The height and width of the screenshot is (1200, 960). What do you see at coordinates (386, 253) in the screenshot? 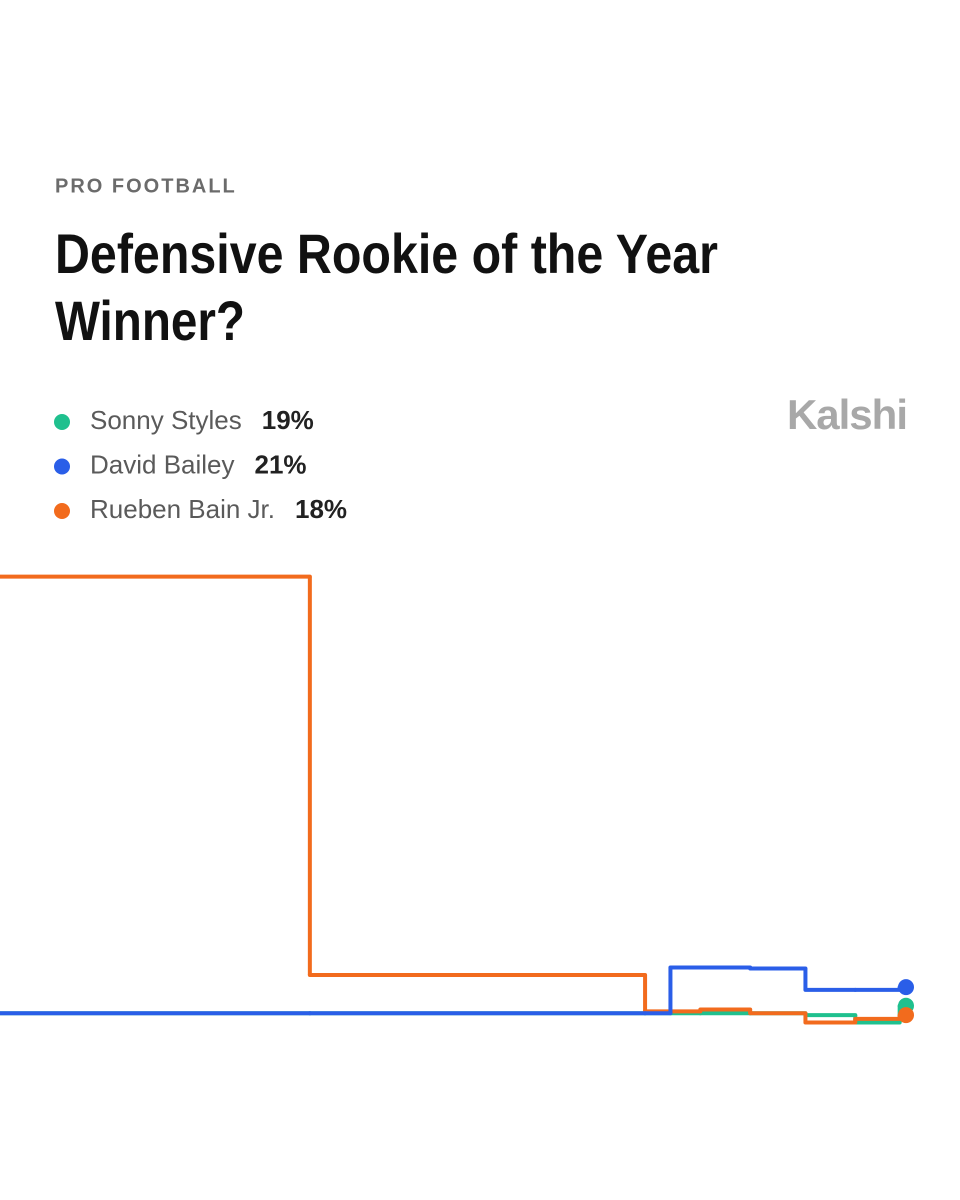
I see `chart-title: Defensive Rookie of the Year` at bounding box center [386, 253].